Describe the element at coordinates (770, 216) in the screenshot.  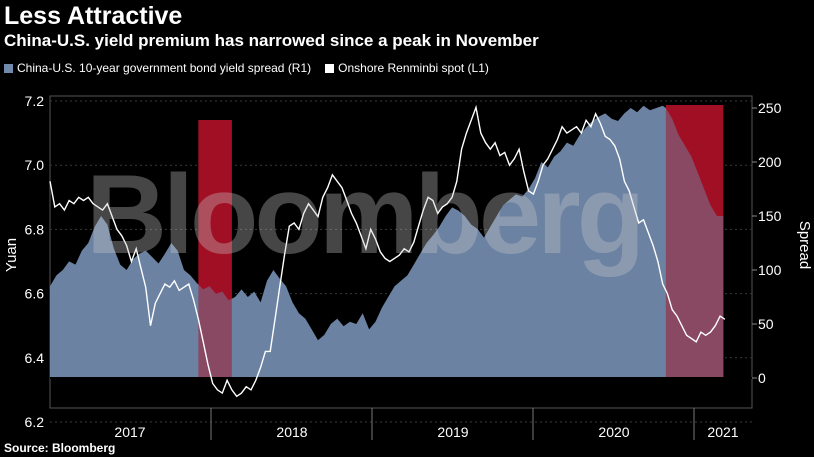
I see `ytick-right-2: 150` at that location.